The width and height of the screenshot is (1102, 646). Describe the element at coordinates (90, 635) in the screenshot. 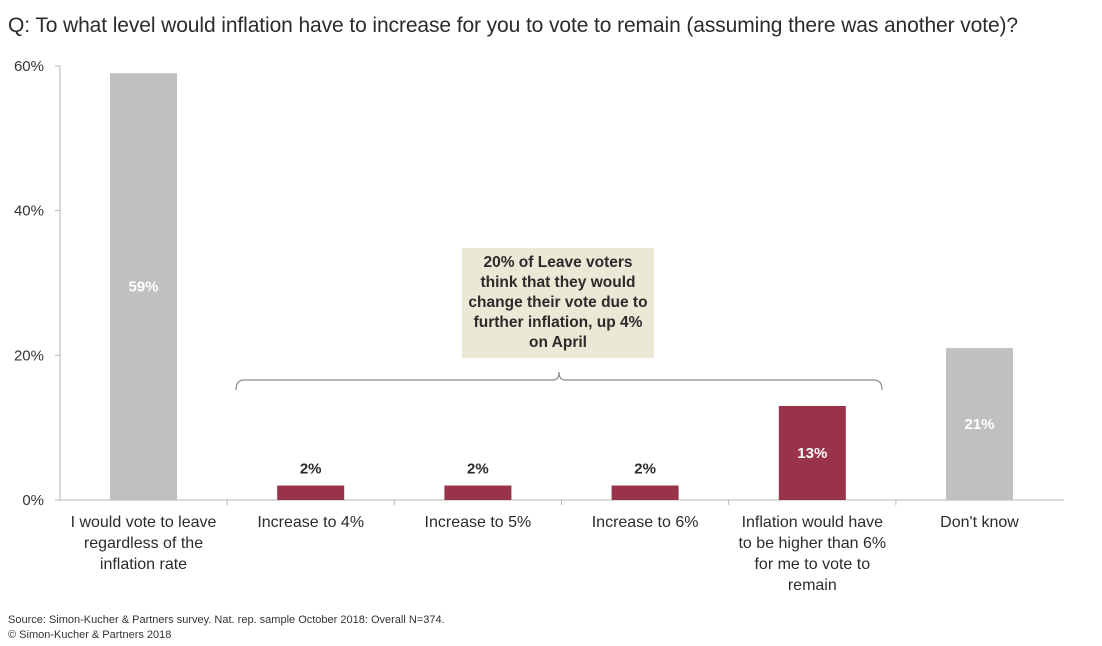

I see `copyright-note: © Simon-Kucher & Partners 2018` at that location.